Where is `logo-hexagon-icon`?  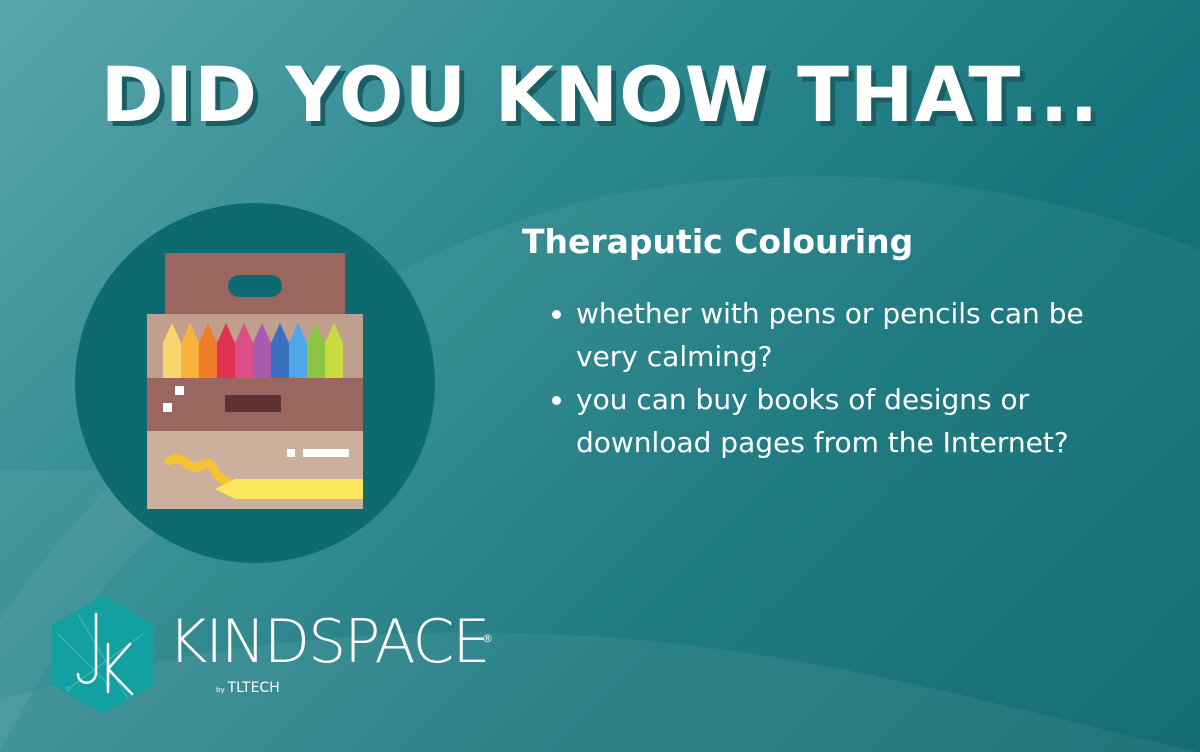
logo-hexagon-icon is located at coordinates (103, 655).